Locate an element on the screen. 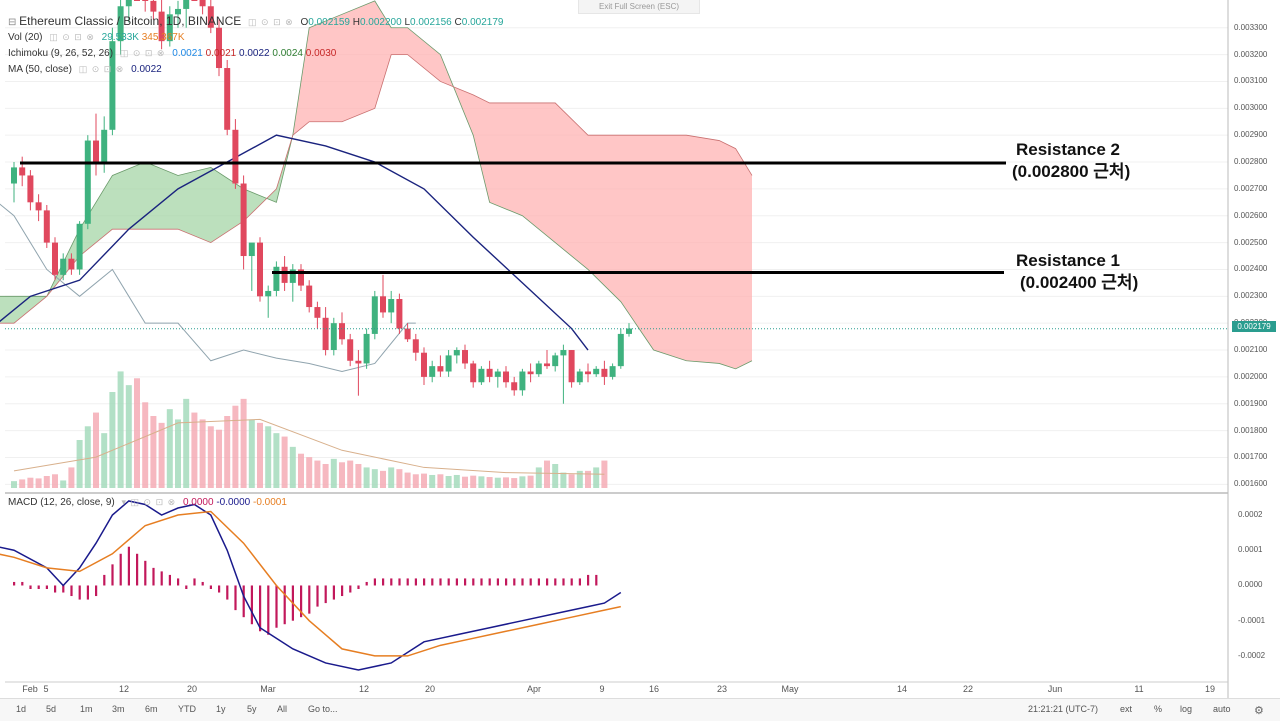  collapse-icon: ⊟ is located at coordinates (12, 22).